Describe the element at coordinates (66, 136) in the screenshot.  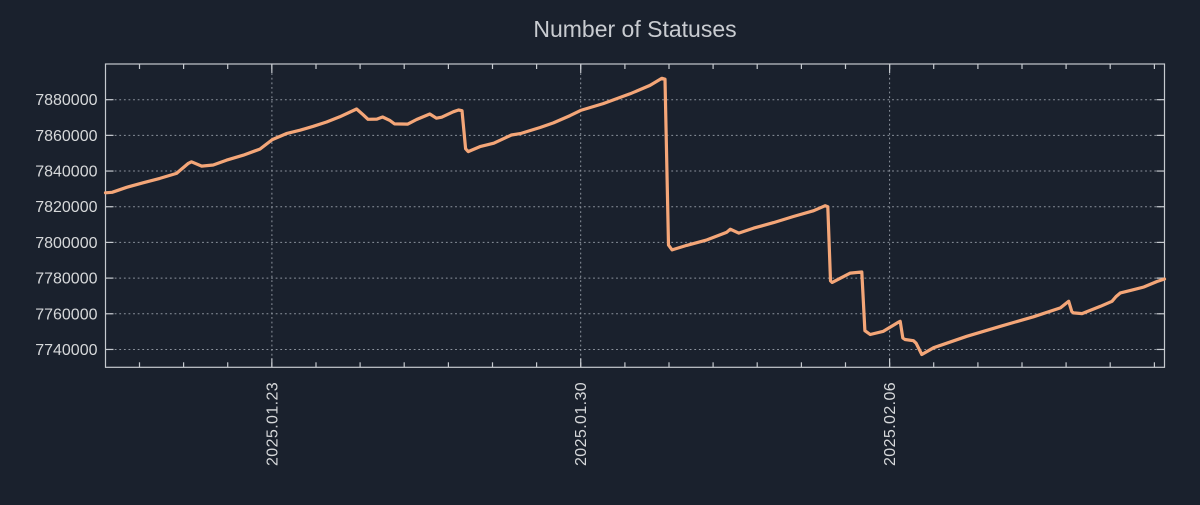
I see `svg-text: 7860000` at that location.